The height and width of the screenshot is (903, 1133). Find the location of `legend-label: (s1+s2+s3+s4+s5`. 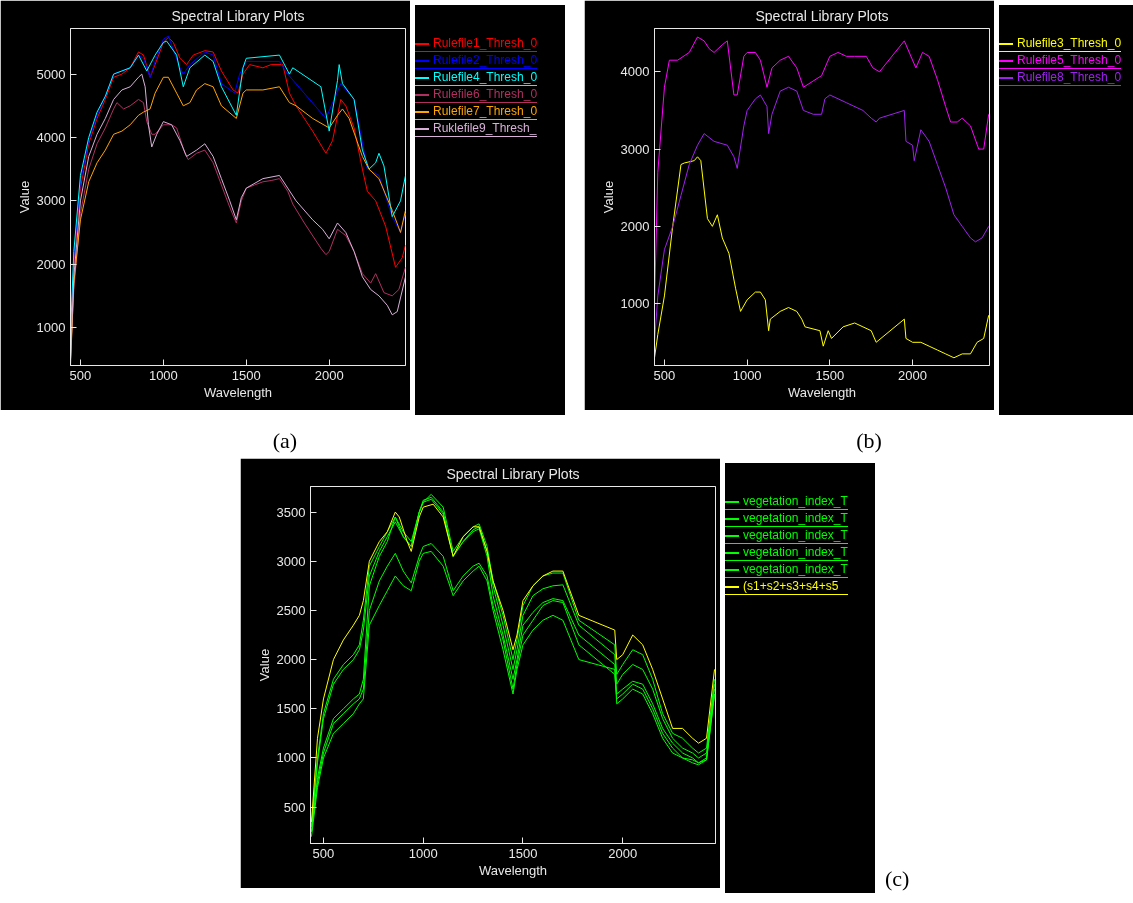

legend-label: (s1+s2+s3+s4+s5 is located at coordinates (786, 586).